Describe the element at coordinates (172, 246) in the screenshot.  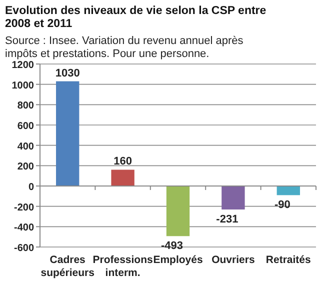
I see `data-label: -493` at that location.